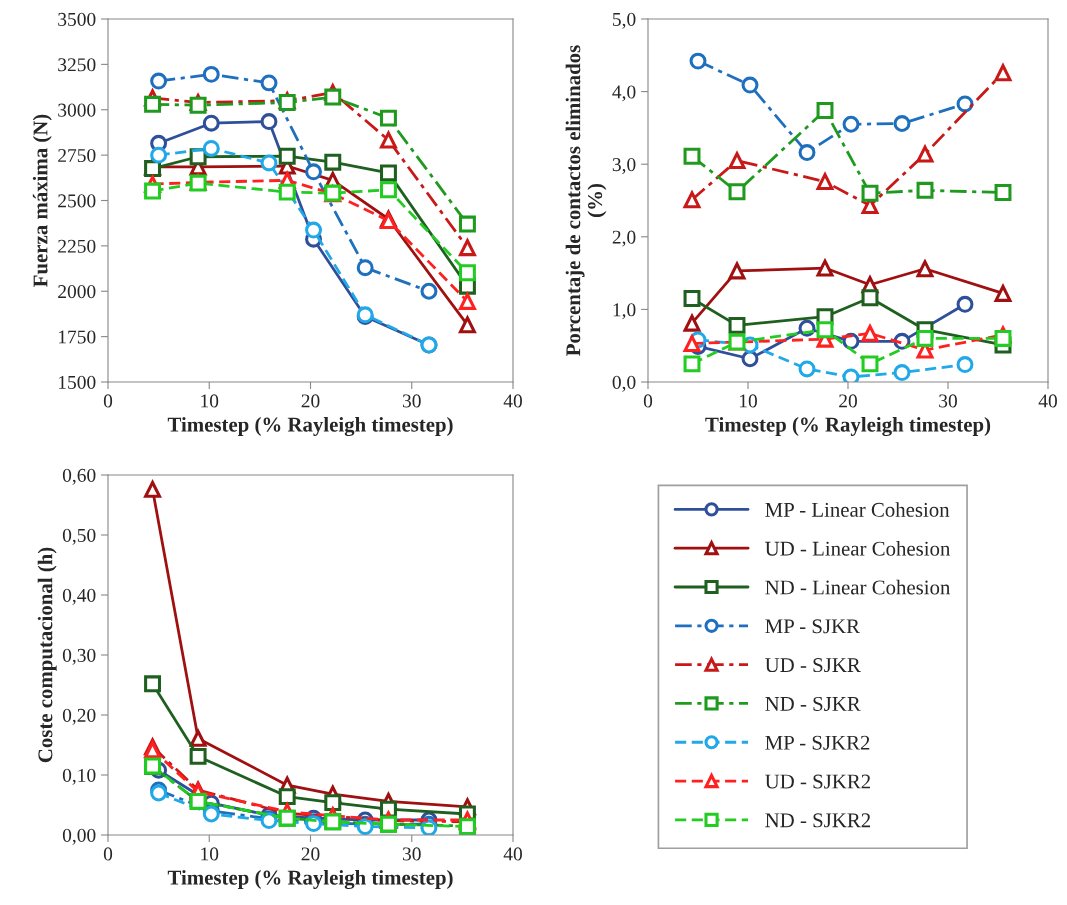  Describe the element at coordinates (79, 536) in the screenshot. I see `y-tick-label: 0,50` at that location.